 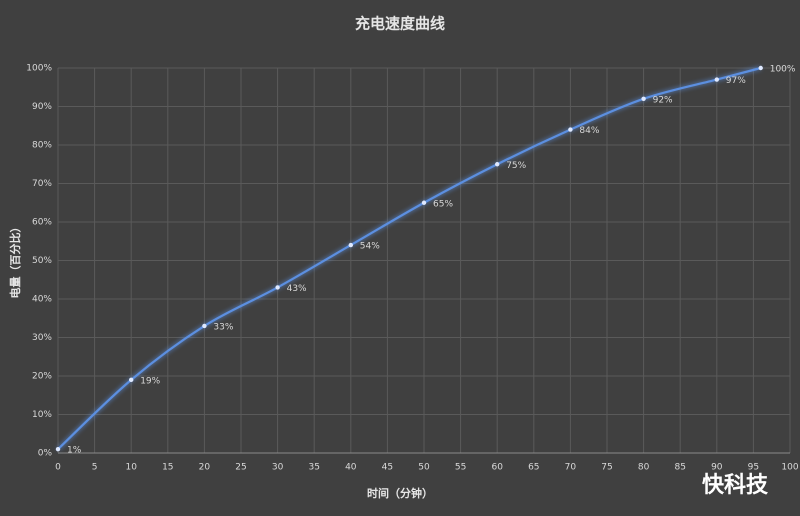 I want to click on y-tick-label: 20%, so click(x=42, y=377).